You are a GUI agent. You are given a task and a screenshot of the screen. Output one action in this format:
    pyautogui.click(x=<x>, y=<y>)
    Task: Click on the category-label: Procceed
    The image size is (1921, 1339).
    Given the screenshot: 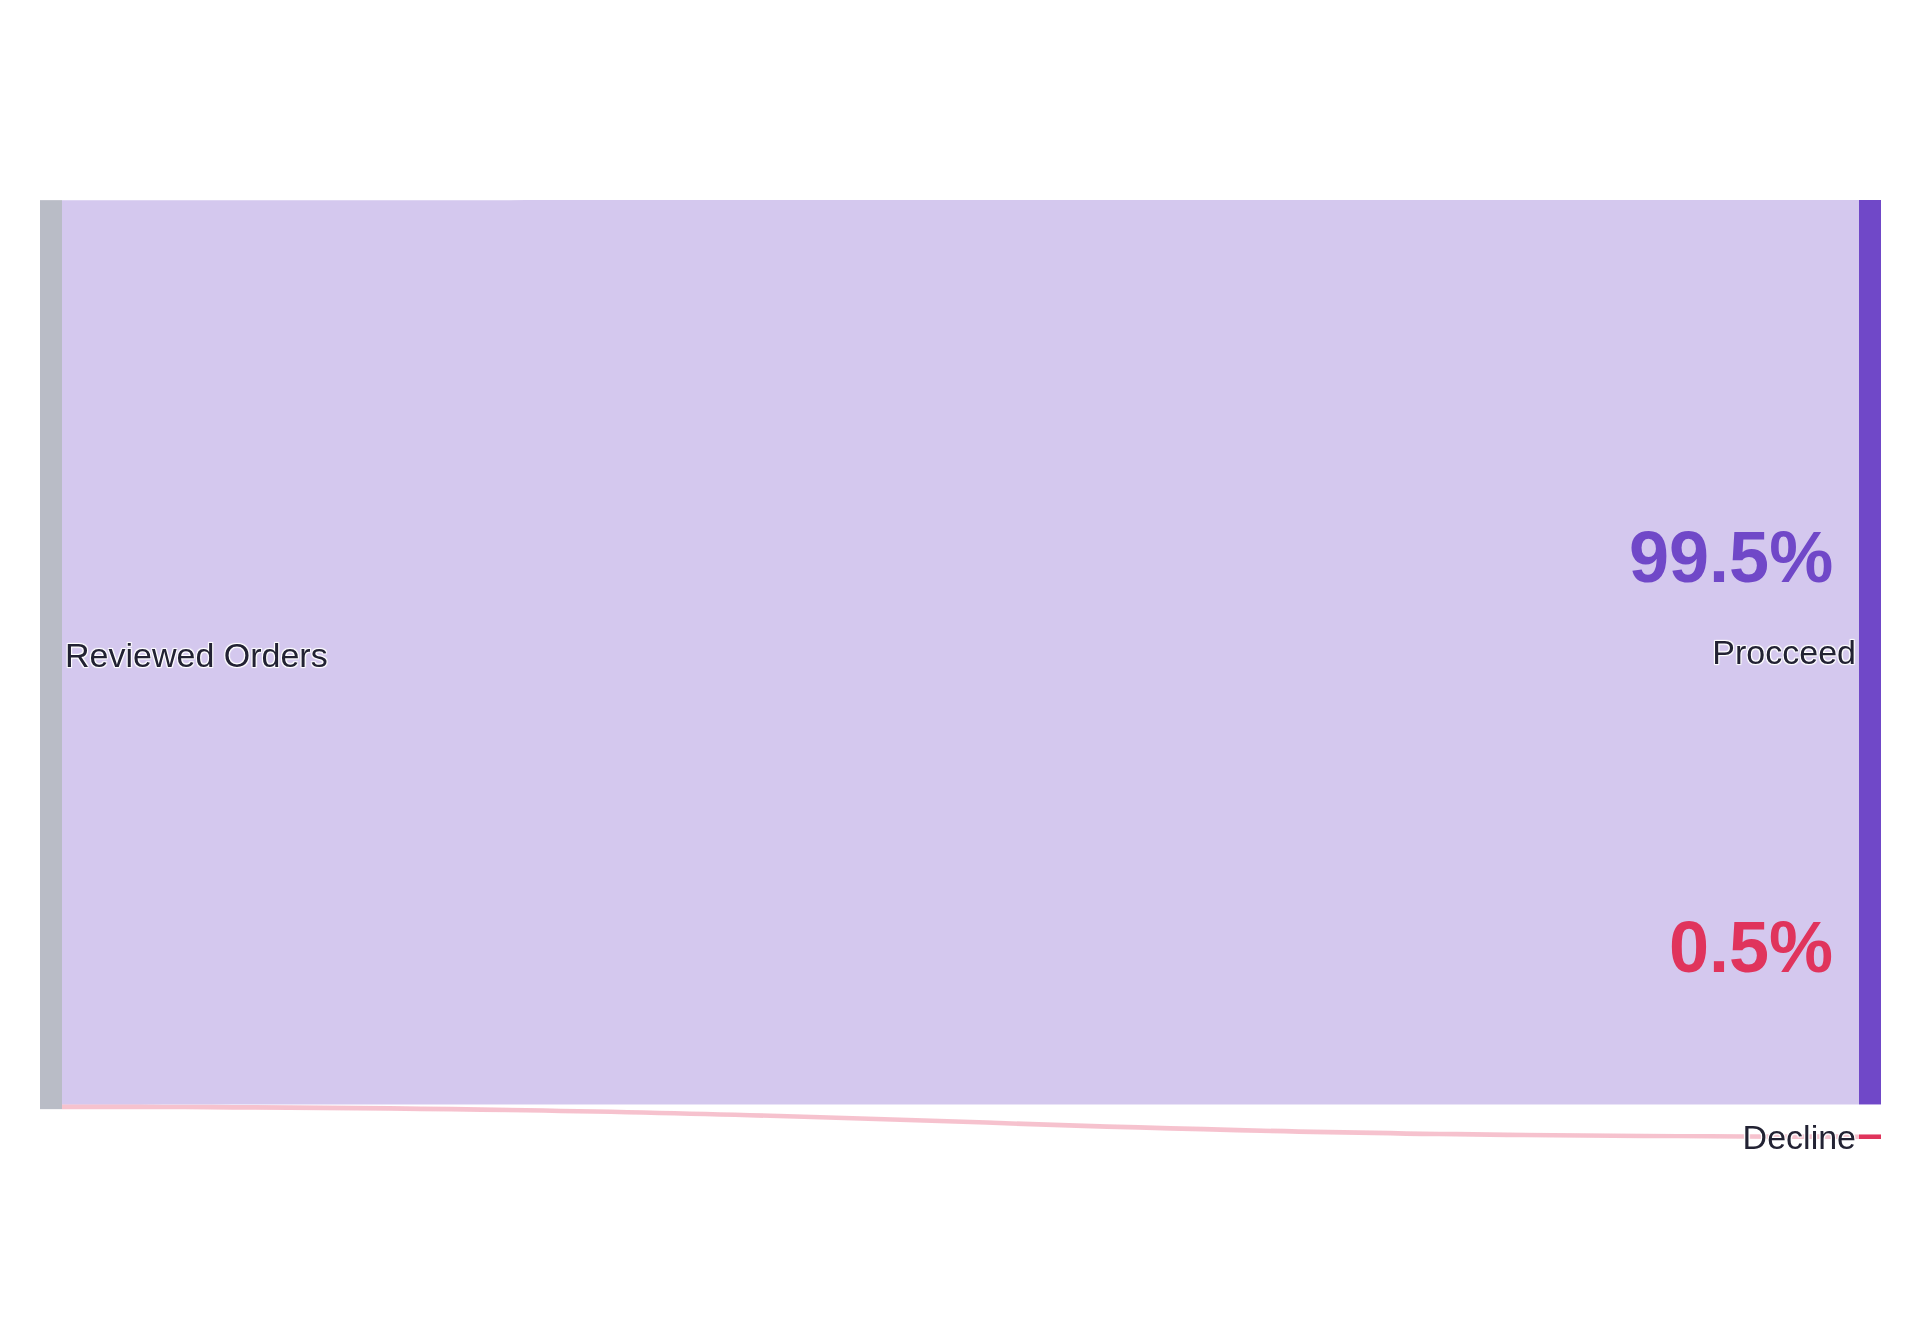 What is the action you would take?
    pyautogui.click(x=1784, y=652)
    